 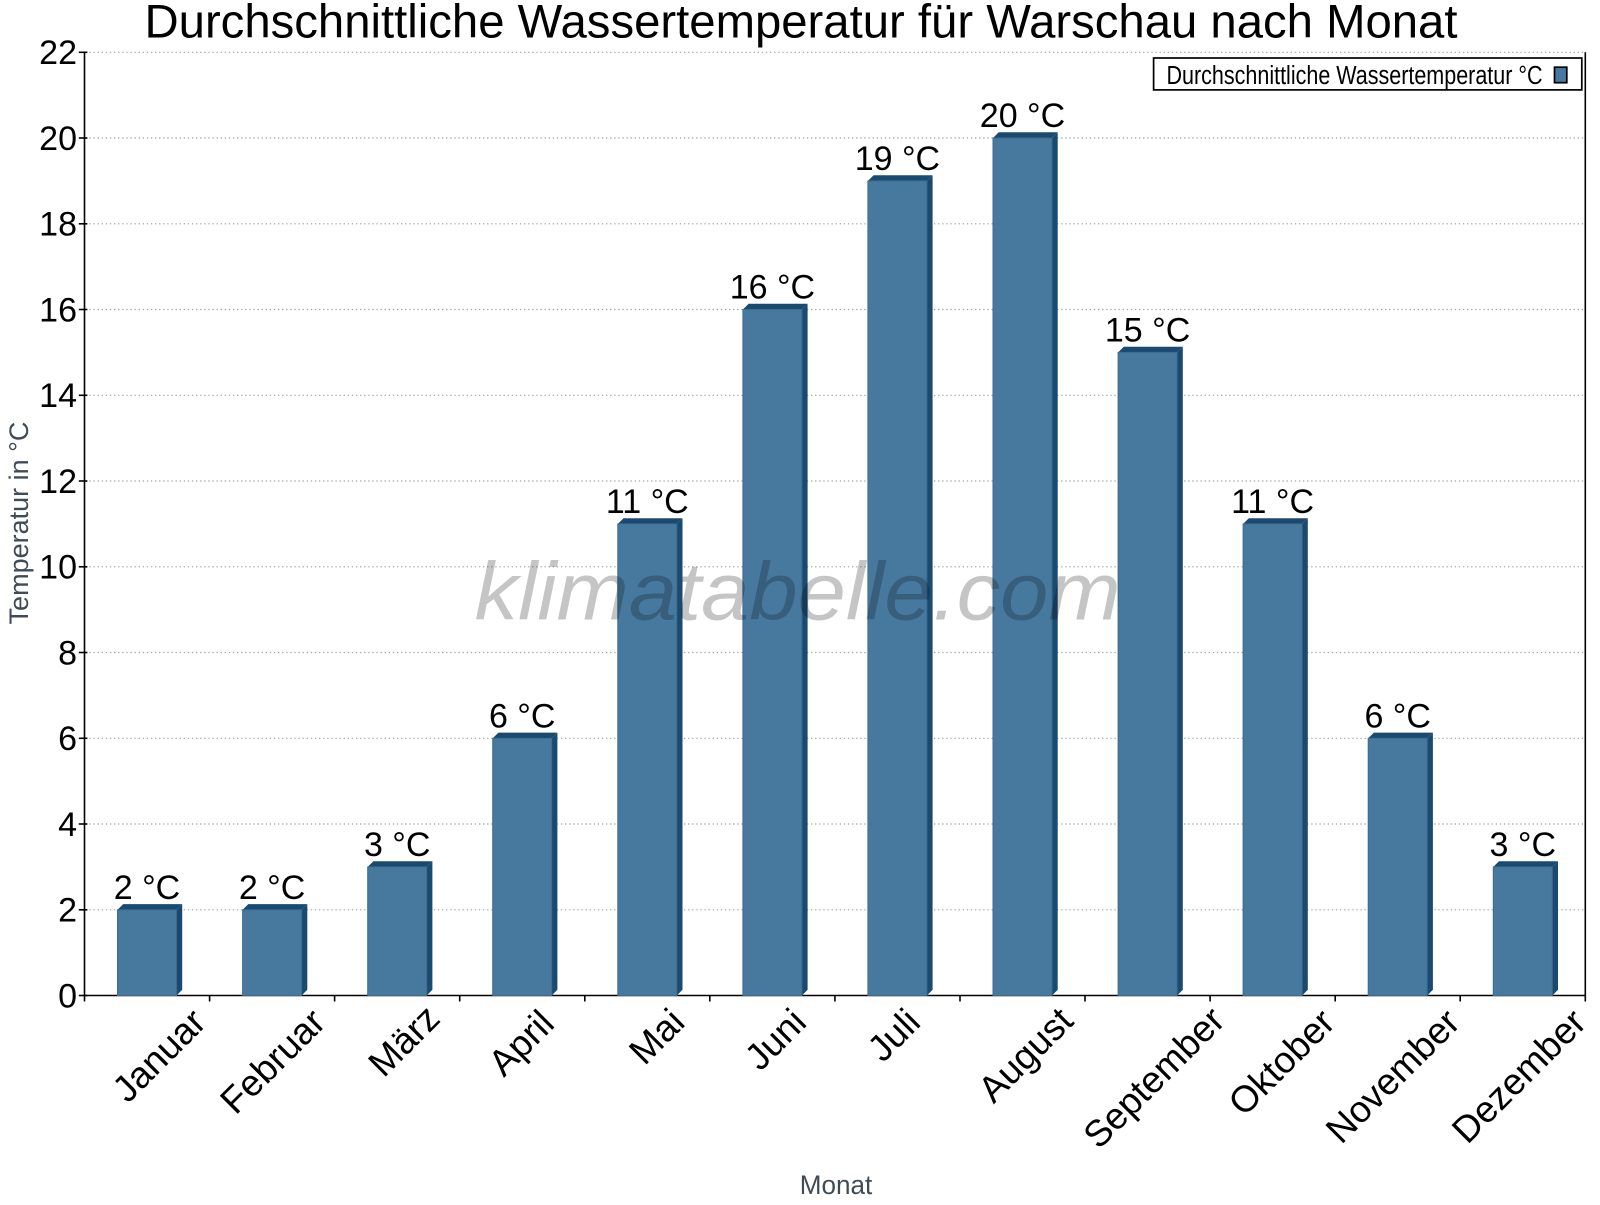 What do you see at coordinates (1147, 330) in the screenshot?
I see `svg-text: 15 °C` at bounding box center [1147, 330].